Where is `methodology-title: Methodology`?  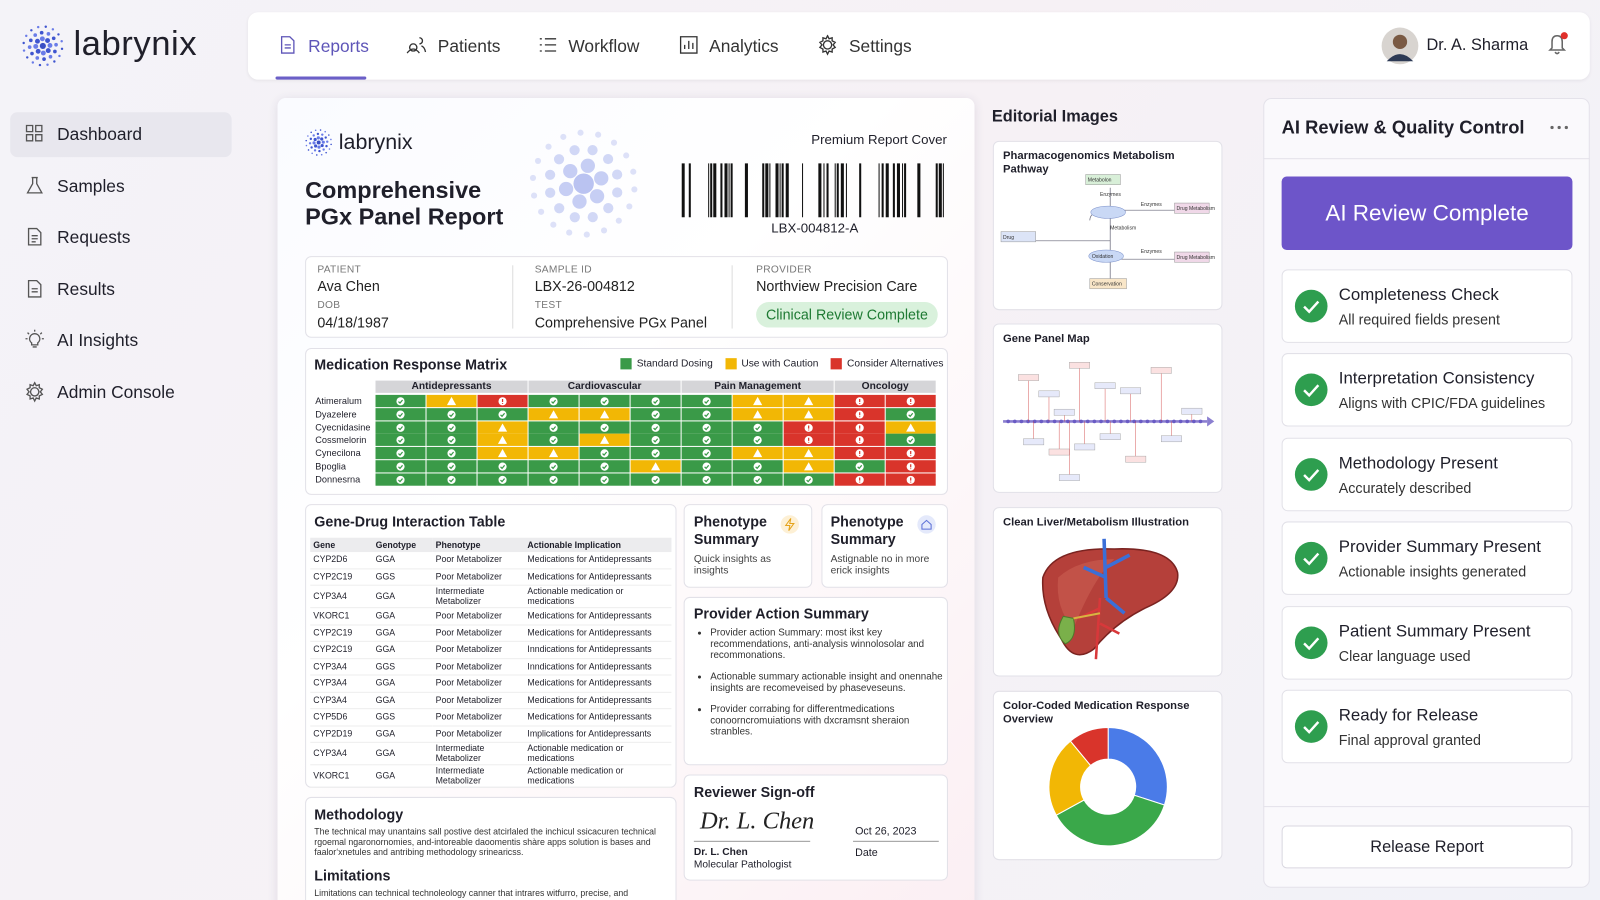 methodology-title: Methodology is located at coordinates (359, 814).